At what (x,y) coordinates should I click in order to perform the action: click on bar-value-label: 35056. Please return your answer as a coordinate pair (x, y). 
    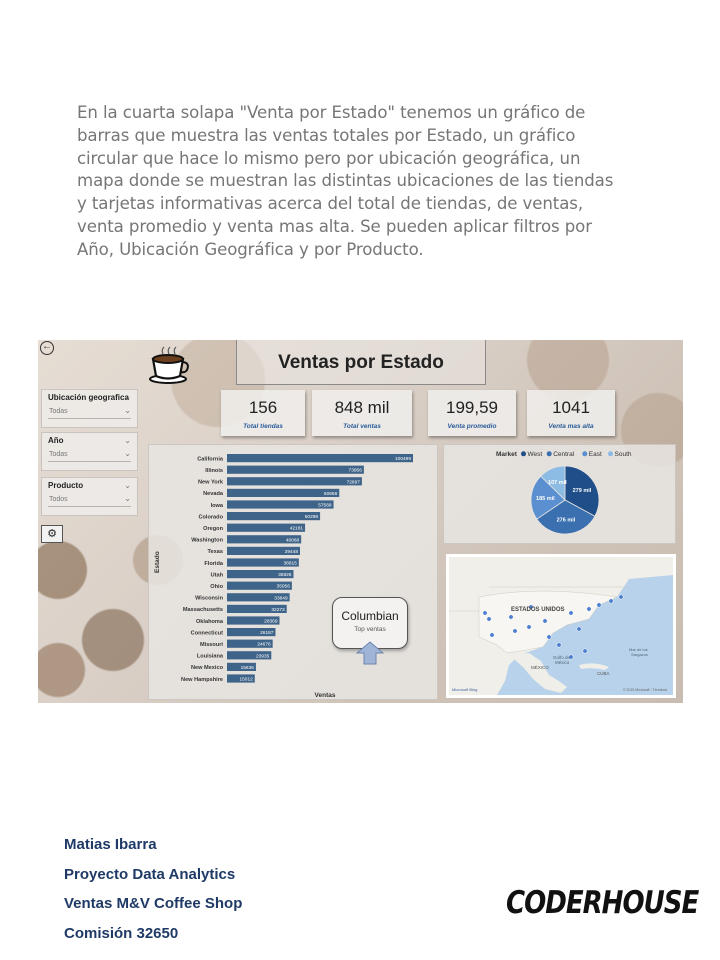
    Looking at the image, I should click on (284, 587).